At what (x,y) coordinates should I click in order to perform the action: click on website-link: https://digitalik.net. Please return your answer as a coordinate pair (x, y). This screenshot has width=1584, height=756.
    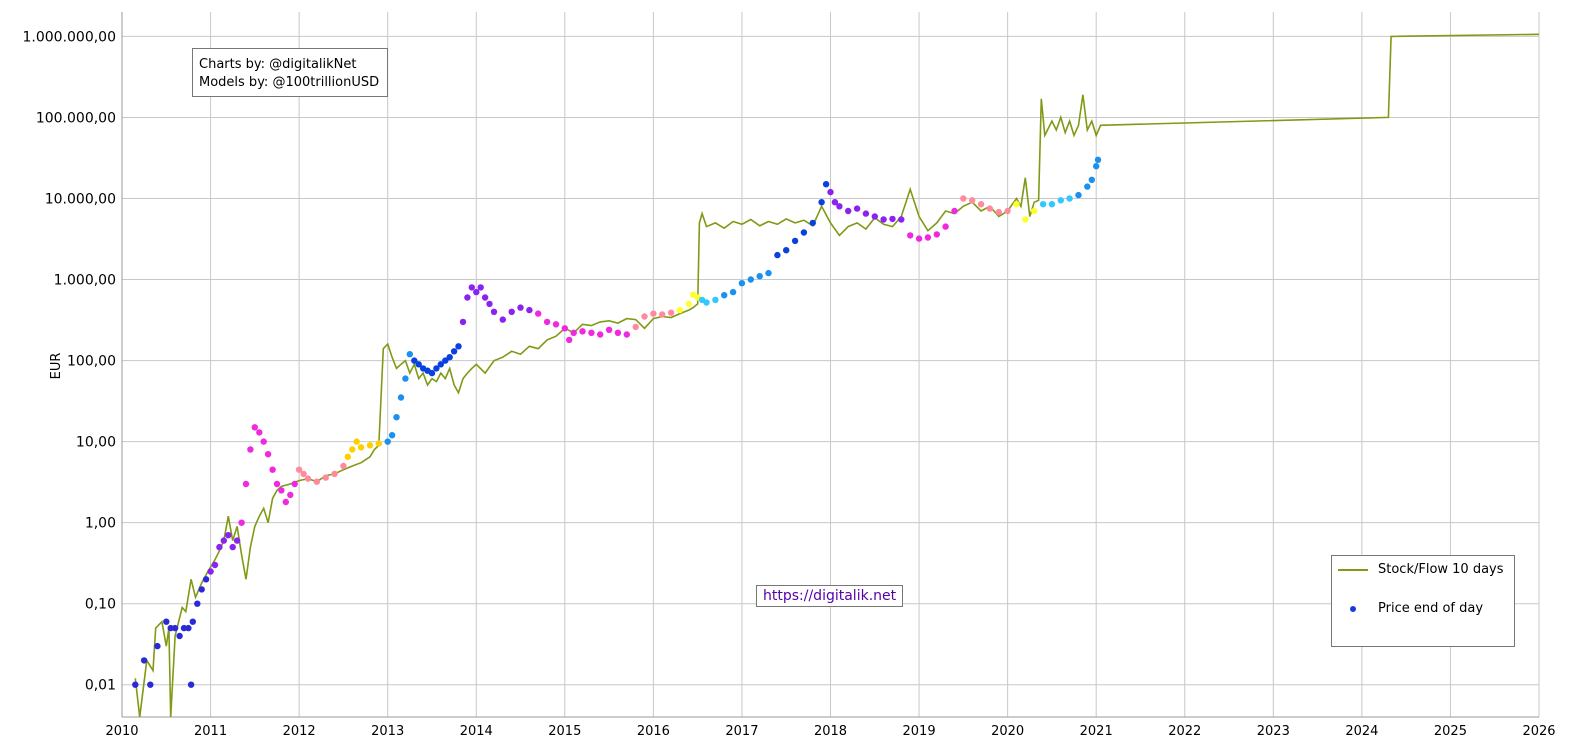
    Looking at the image, I should click on (830, 596).